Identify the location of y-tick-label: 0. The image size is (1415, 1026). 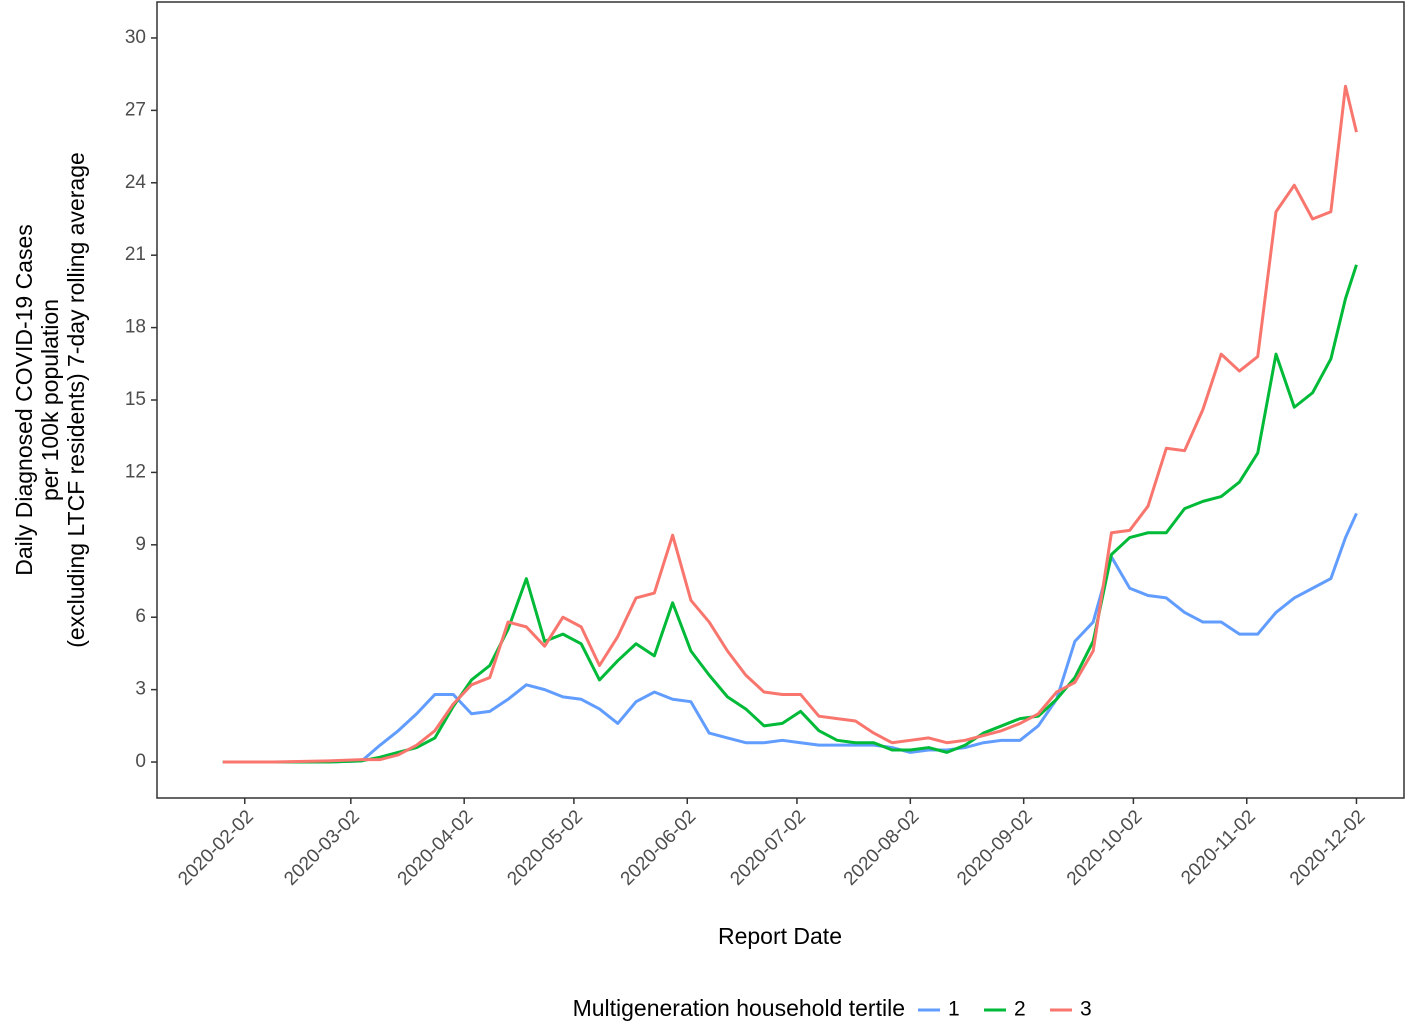
(140, 761).